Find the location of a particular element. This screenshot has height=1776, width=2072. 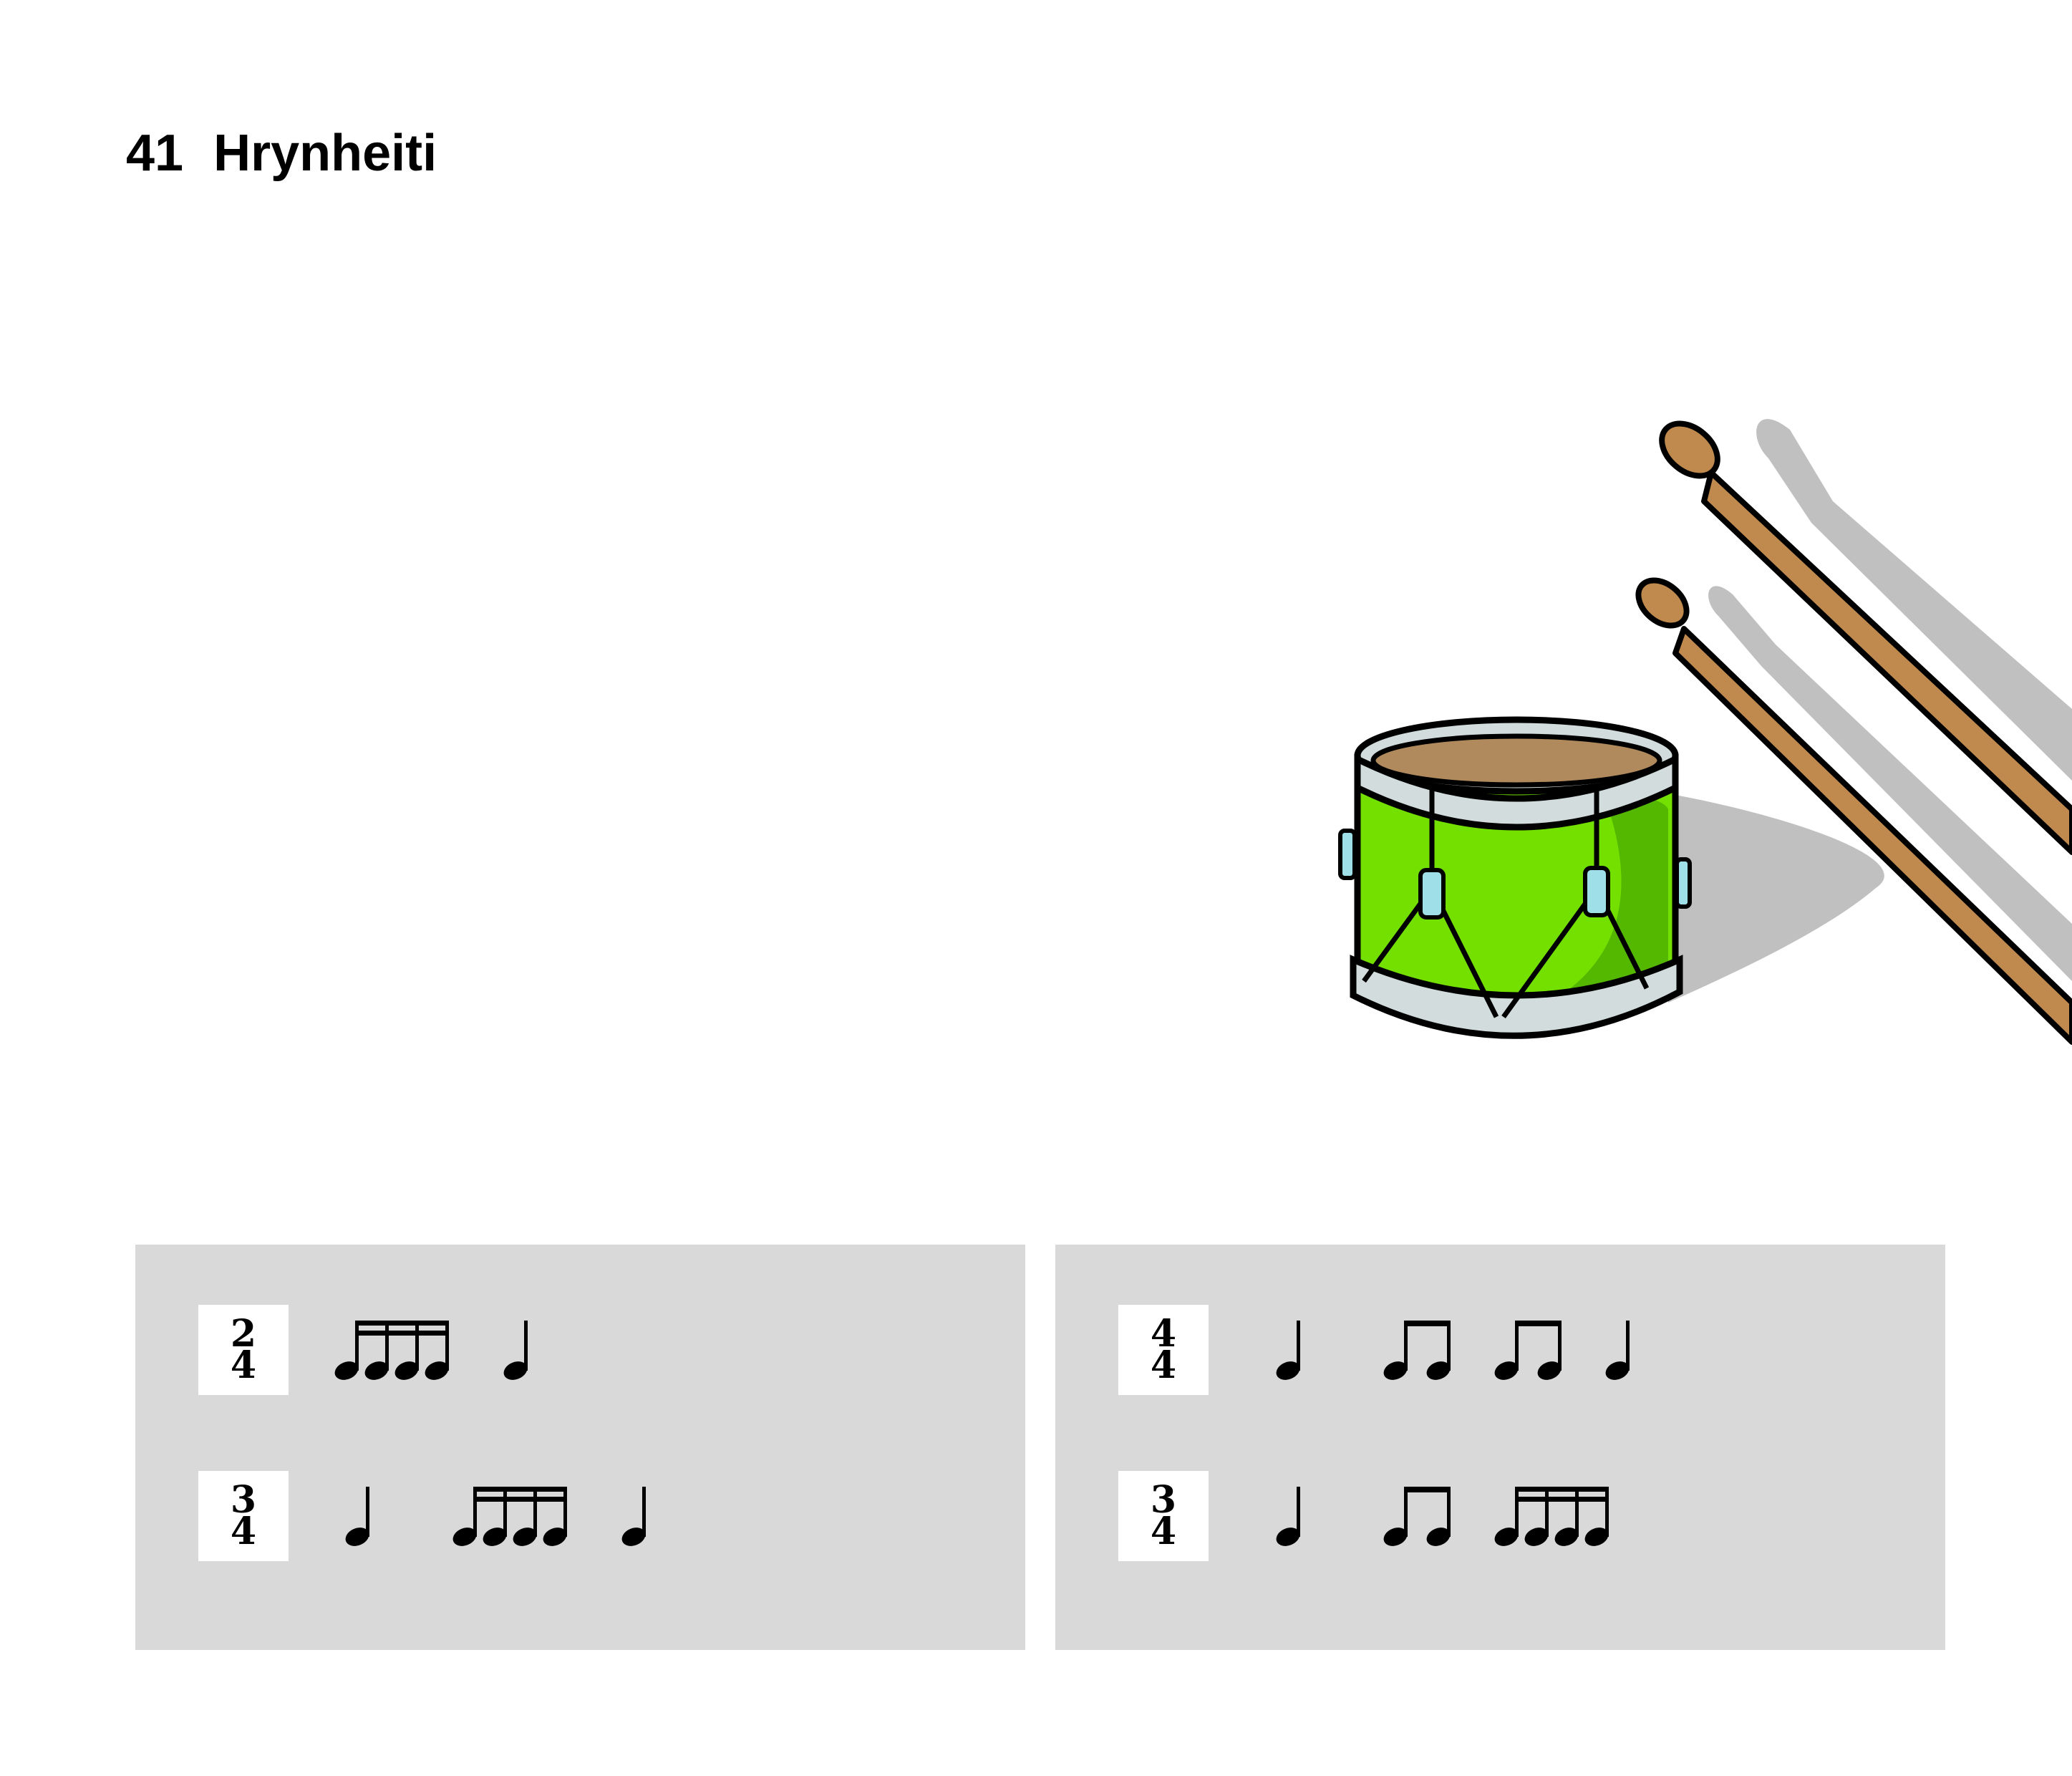

rhythm-row: 2 4 is located at coordinates (580, 1350).